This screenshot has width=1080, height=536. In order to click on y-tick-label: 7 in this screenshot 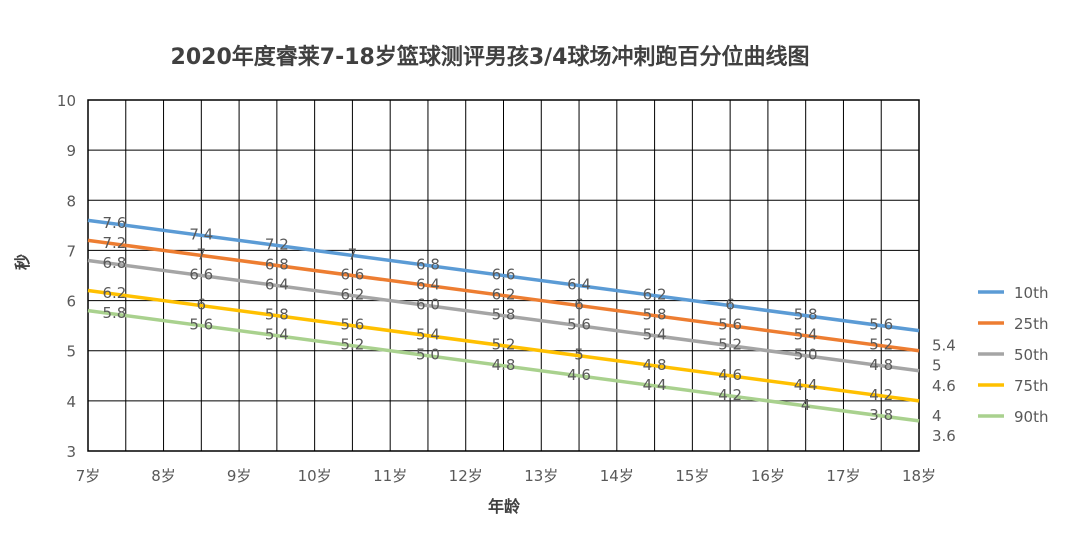, I will do `click(71, 251)`.